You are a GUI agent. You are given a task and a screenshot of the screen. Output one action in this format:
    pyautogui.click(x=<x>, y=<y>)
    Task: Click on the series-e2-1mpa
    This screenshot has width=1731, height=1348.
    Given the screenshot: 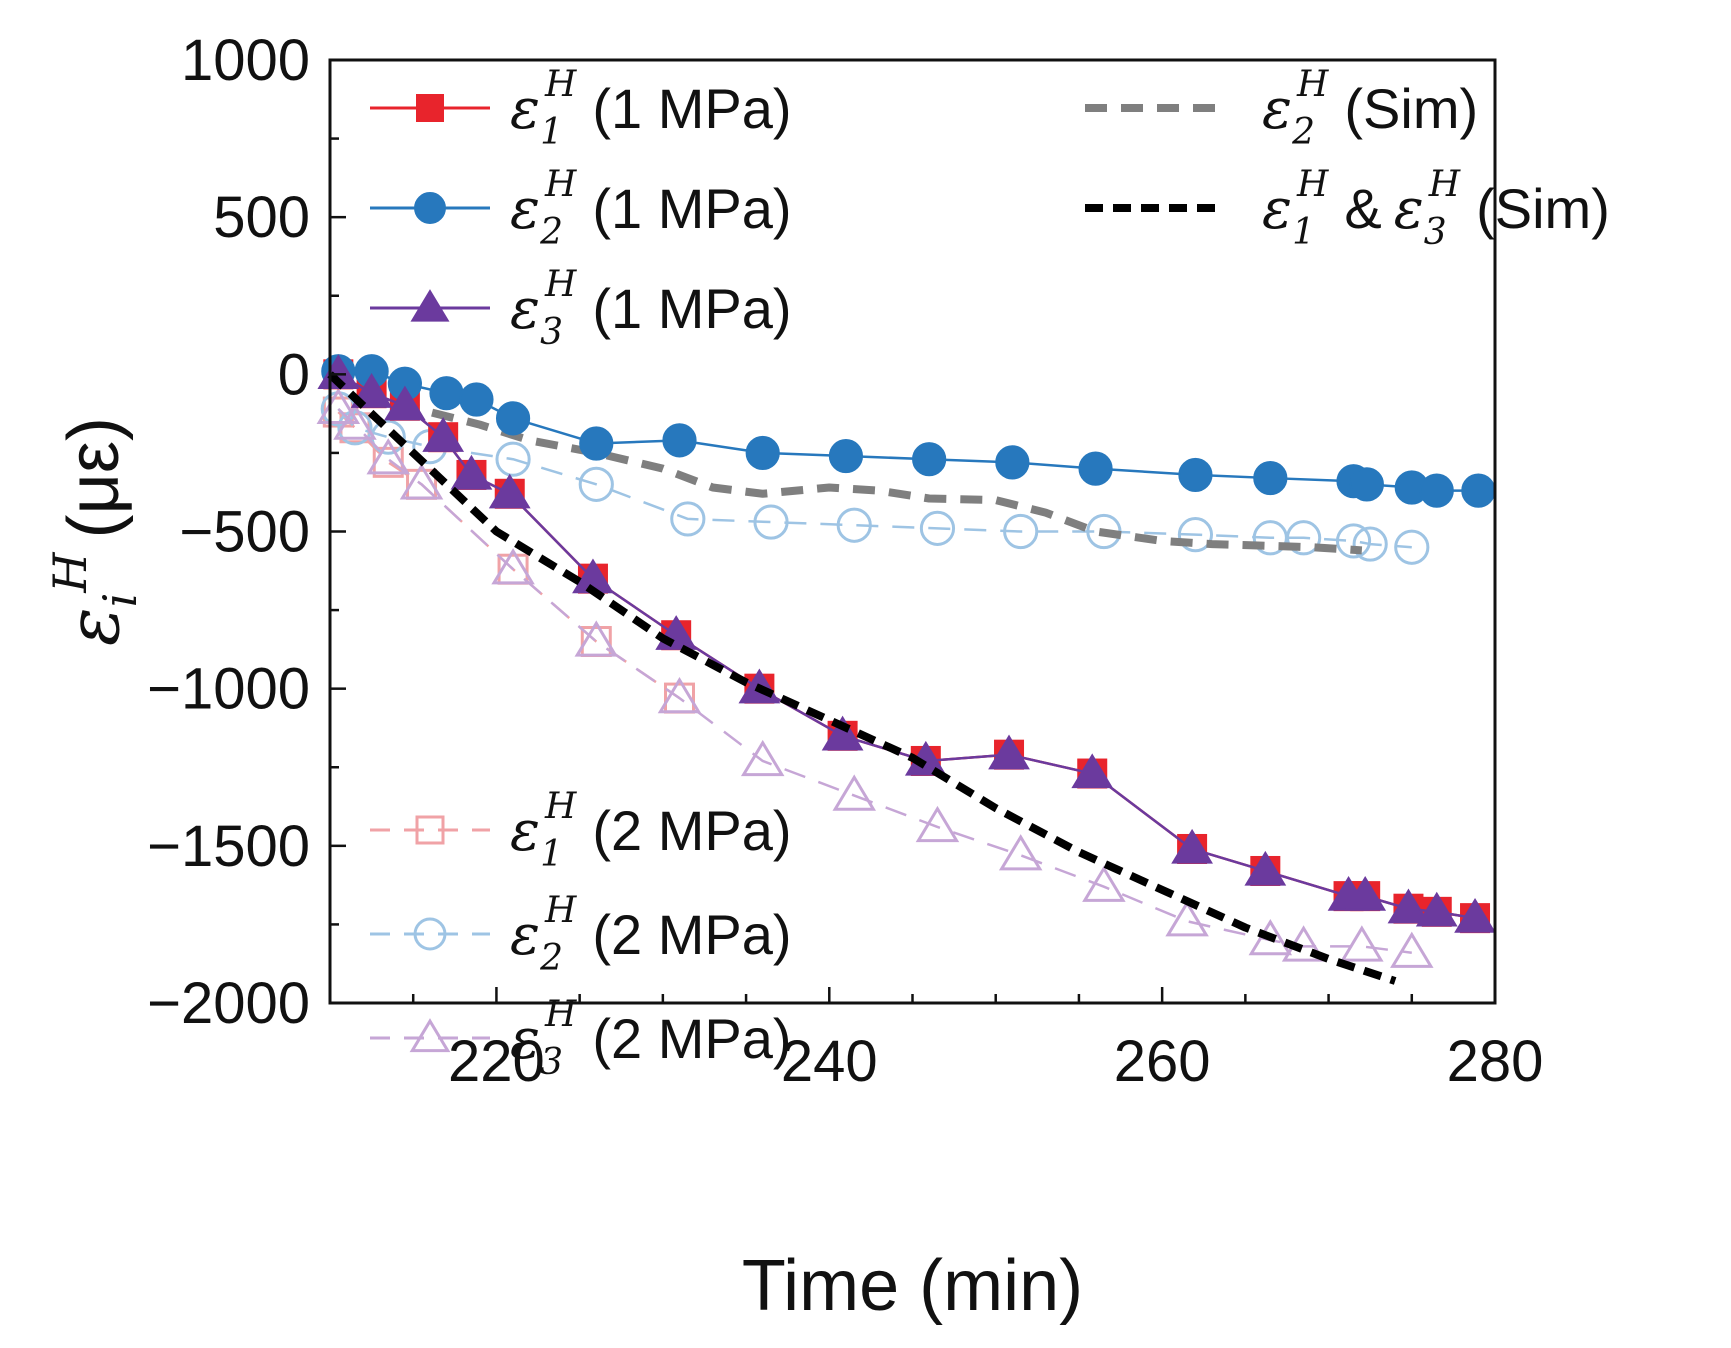 What is the action you would take?
    pyautogui.click(x=908, y=431)
    